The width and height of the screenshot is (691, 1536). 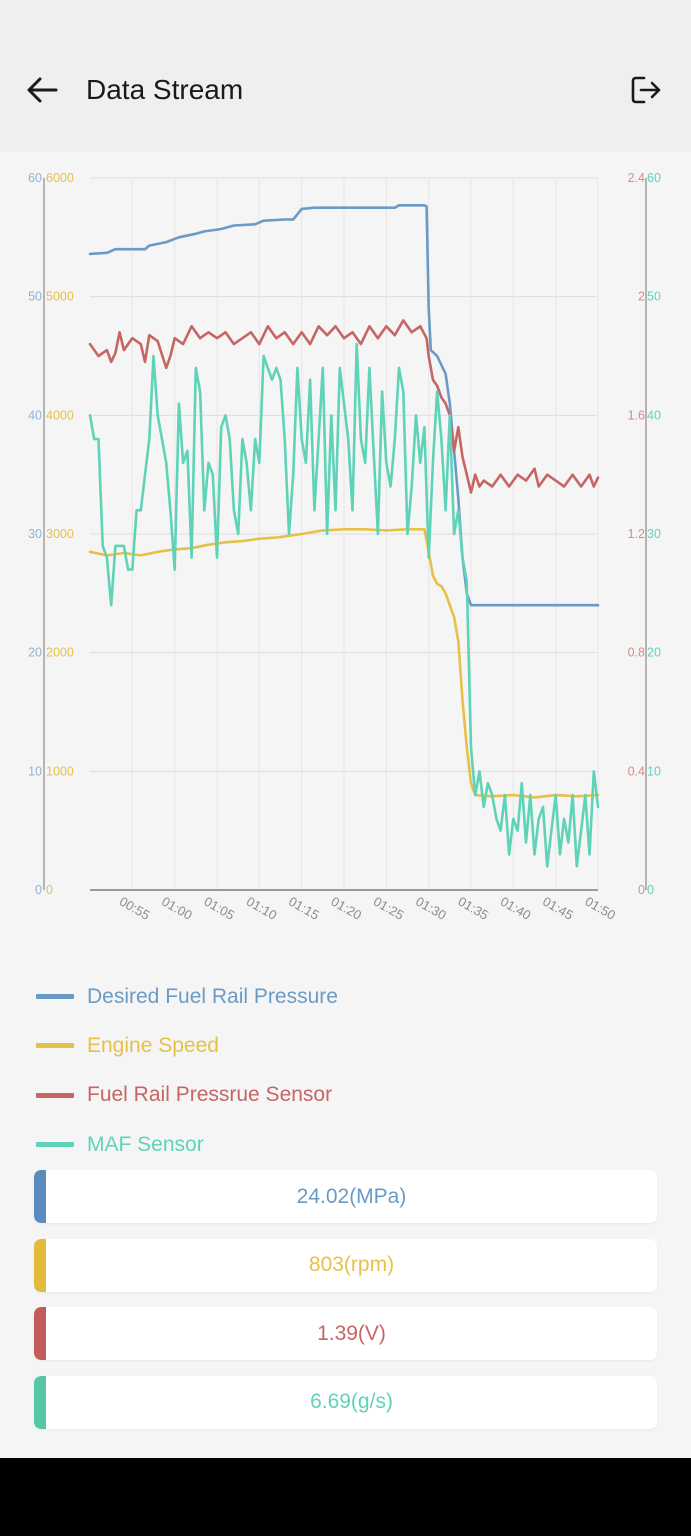 I want to click on x-tick-label: 01:05, so click(x=220, y=908).